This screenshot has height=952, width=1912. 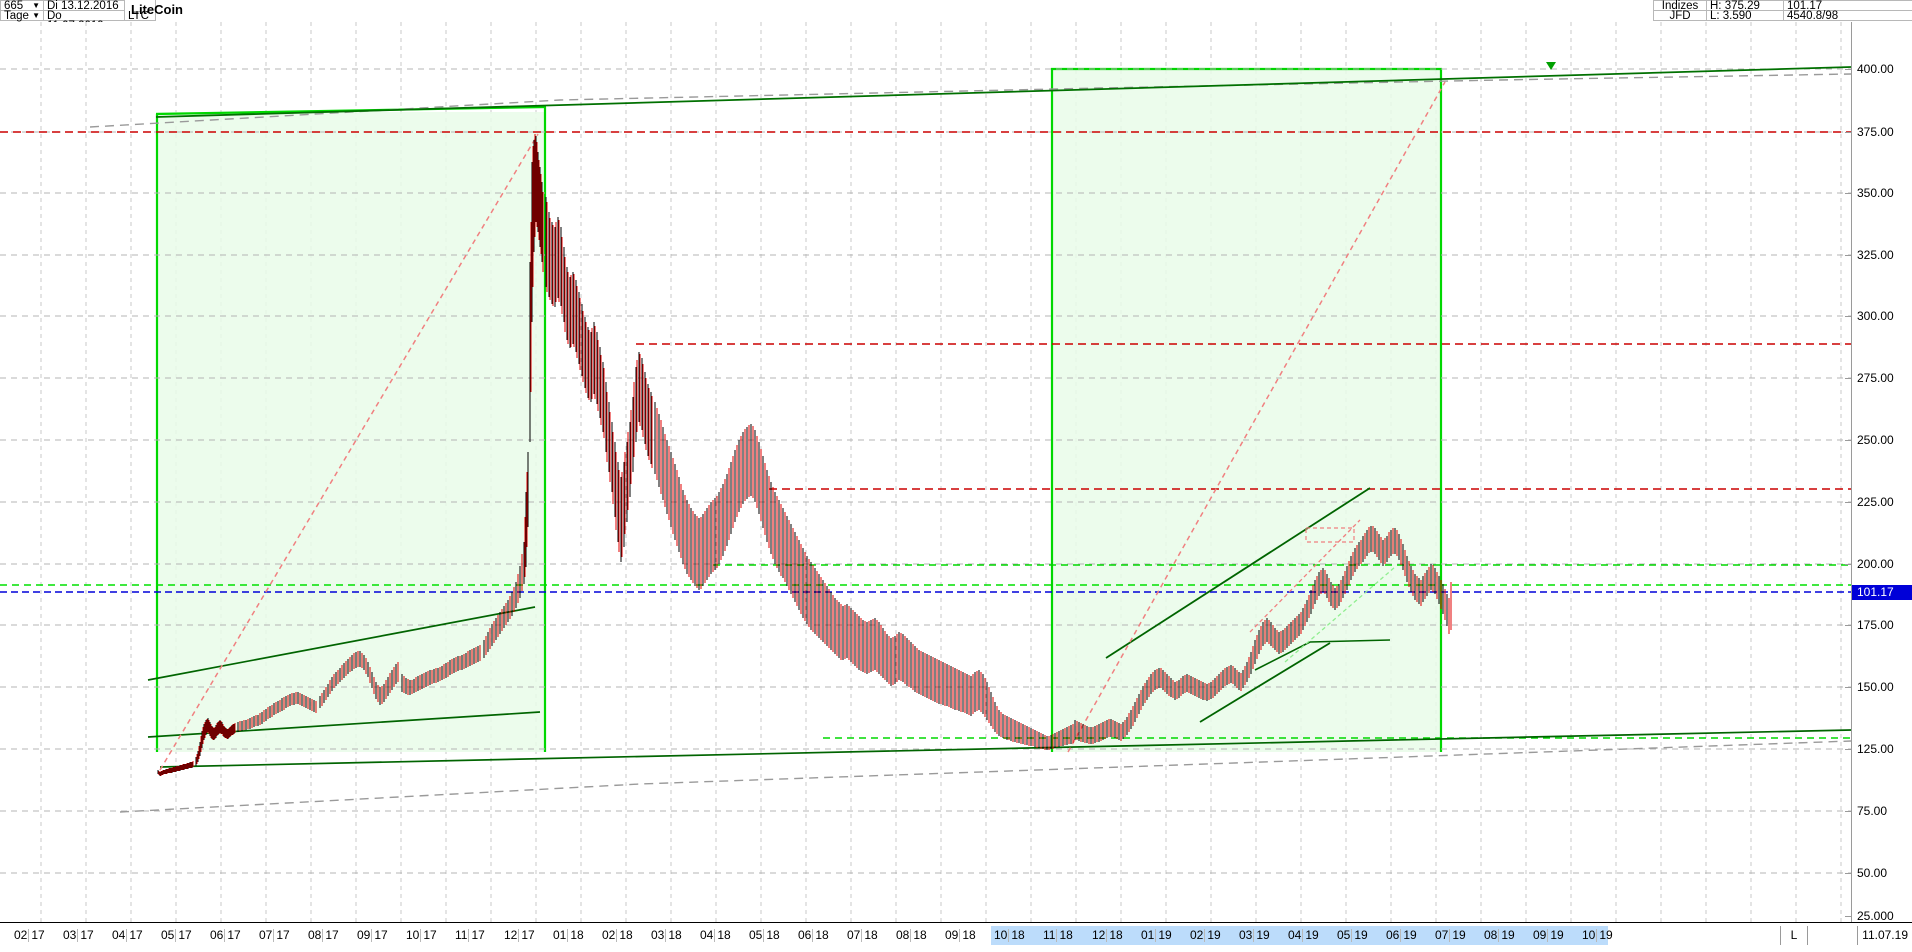 What do you see at coordinates (1875, 625) in the screenshot?
I see `price-tick-175: 175.00` at bounding box center [1875, 625].